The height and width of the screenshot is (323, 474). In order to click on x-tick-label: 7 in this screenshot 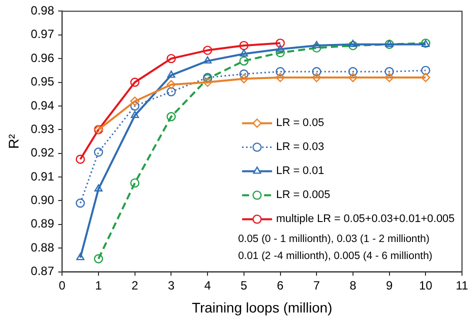, I will do `click(316, 285)`.